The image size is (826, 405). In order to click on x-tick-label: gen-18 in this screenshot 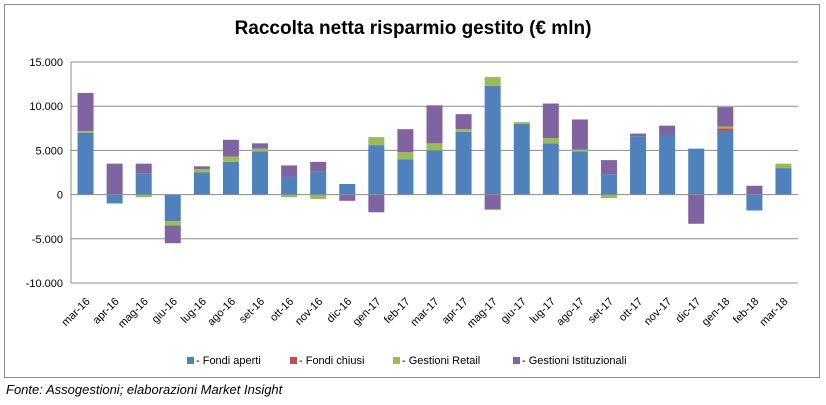, I will do `click(716, 312)`.